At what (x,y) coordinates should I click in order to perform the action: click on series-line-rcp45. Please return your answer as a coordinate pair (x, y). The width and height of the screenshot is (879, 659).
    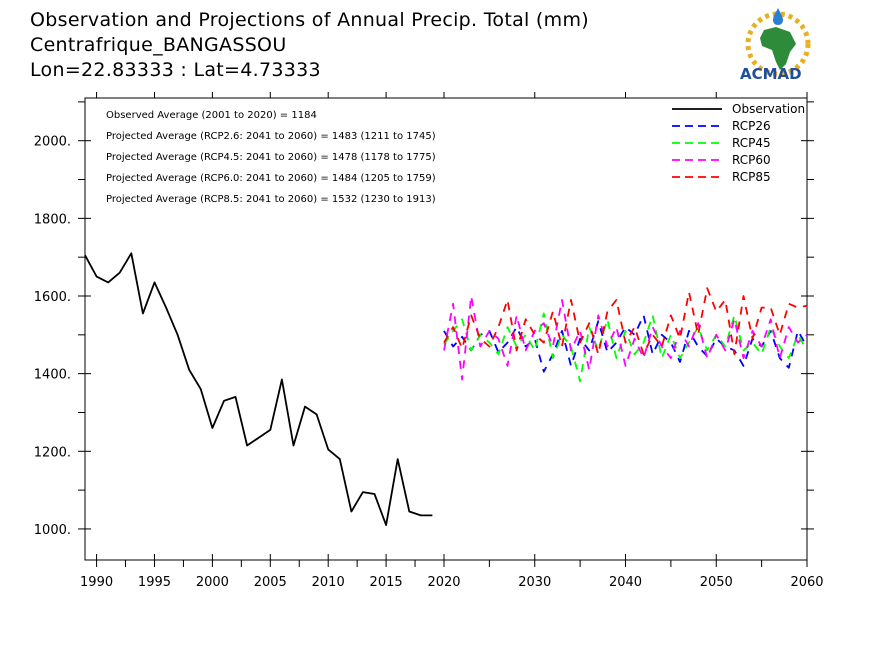
    Looking at the image, I should click on (625, 347).